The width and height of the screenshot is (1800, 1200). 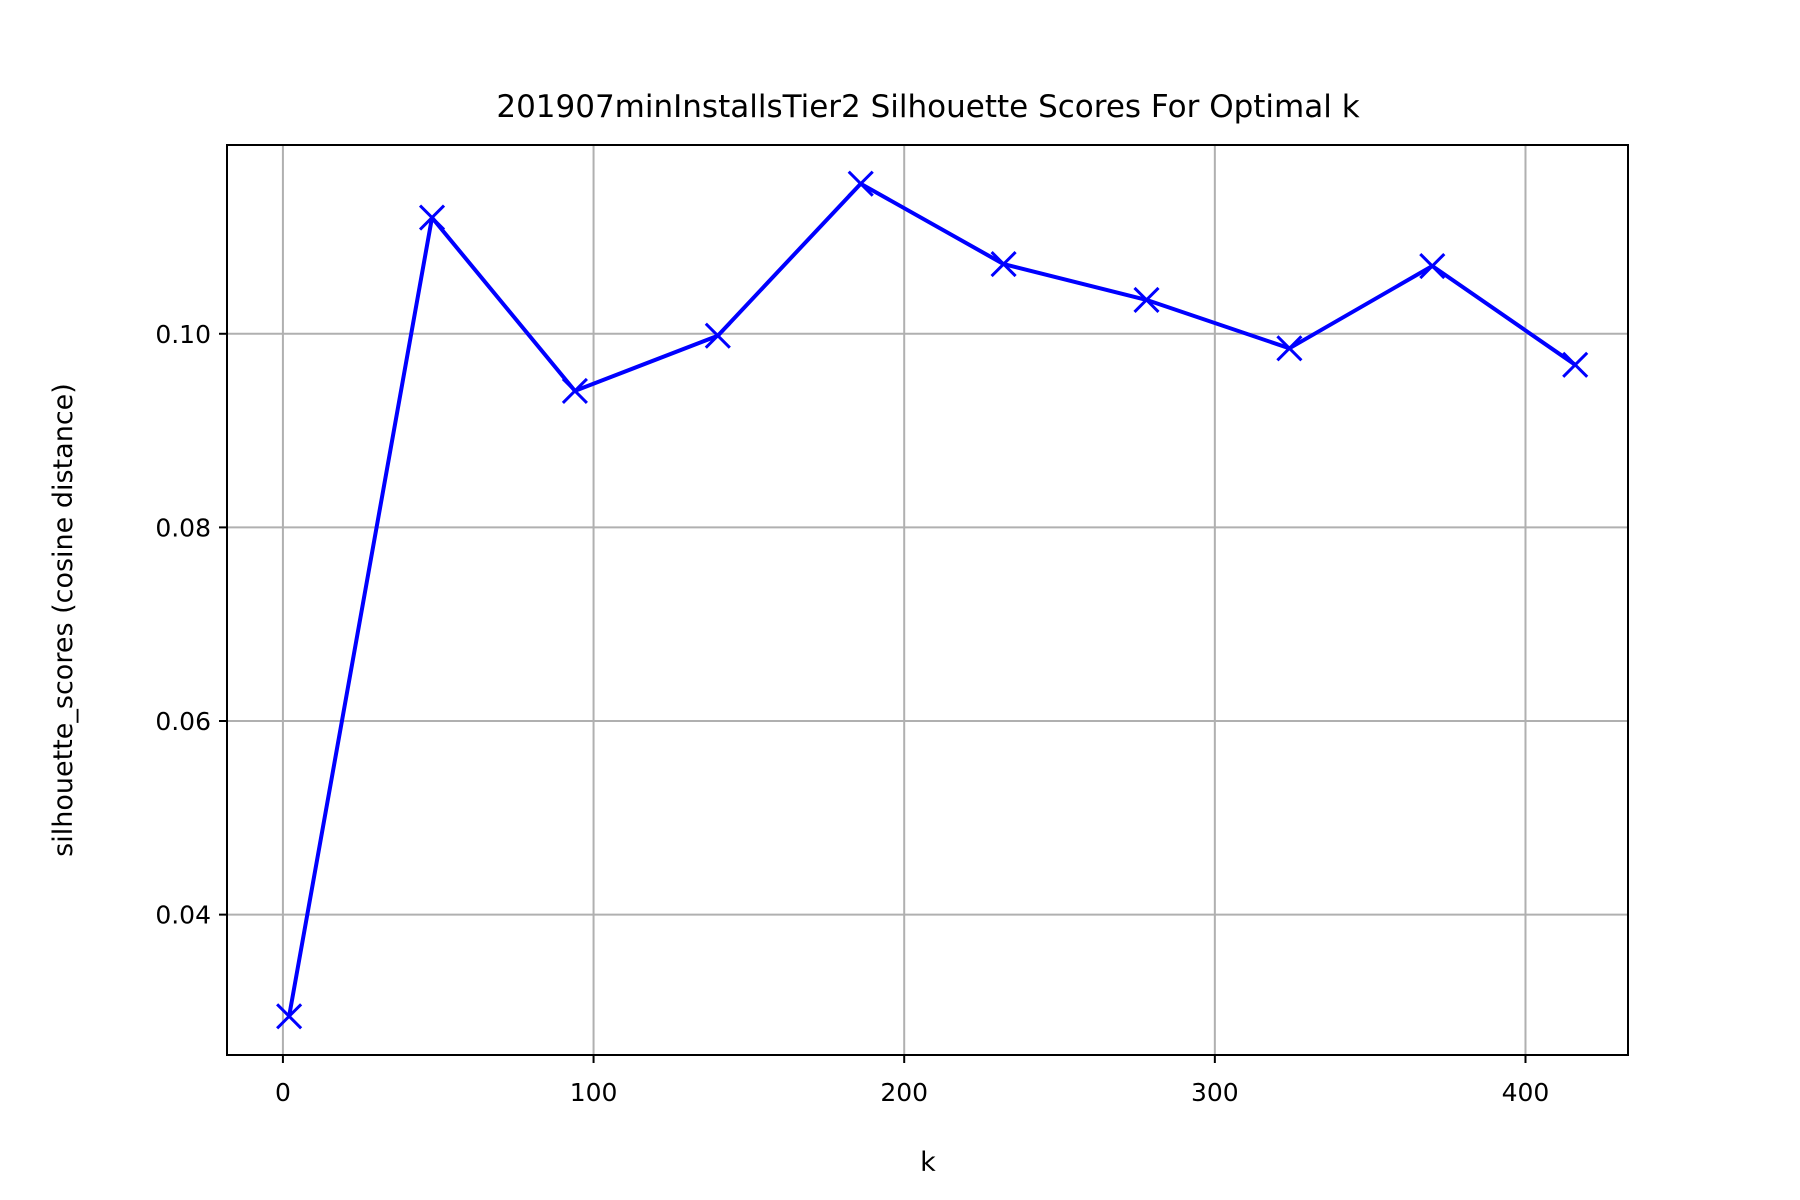 I want to click on x-axis-title: k, so click(x=928, y=1162).